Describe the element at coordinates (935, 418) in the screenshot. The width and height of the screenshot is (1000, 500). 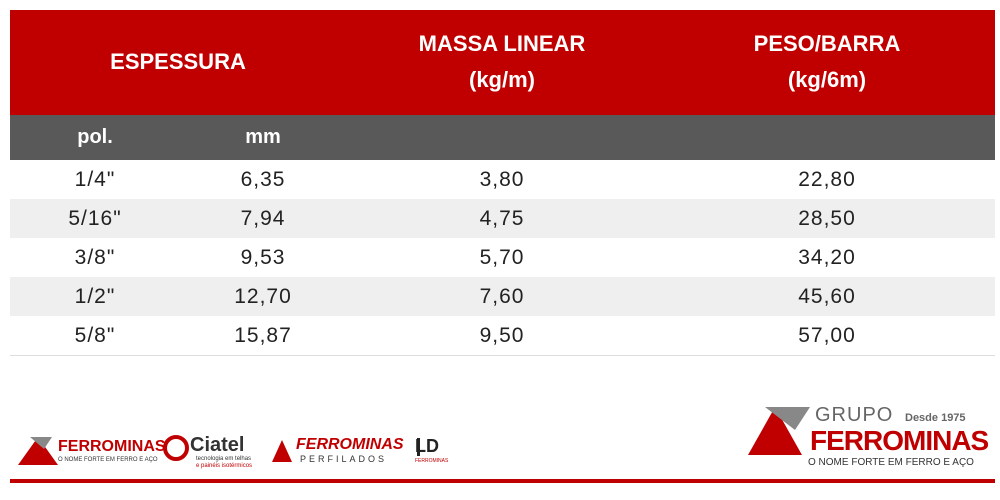
I see `logo-since: Desde 1975` at that location.